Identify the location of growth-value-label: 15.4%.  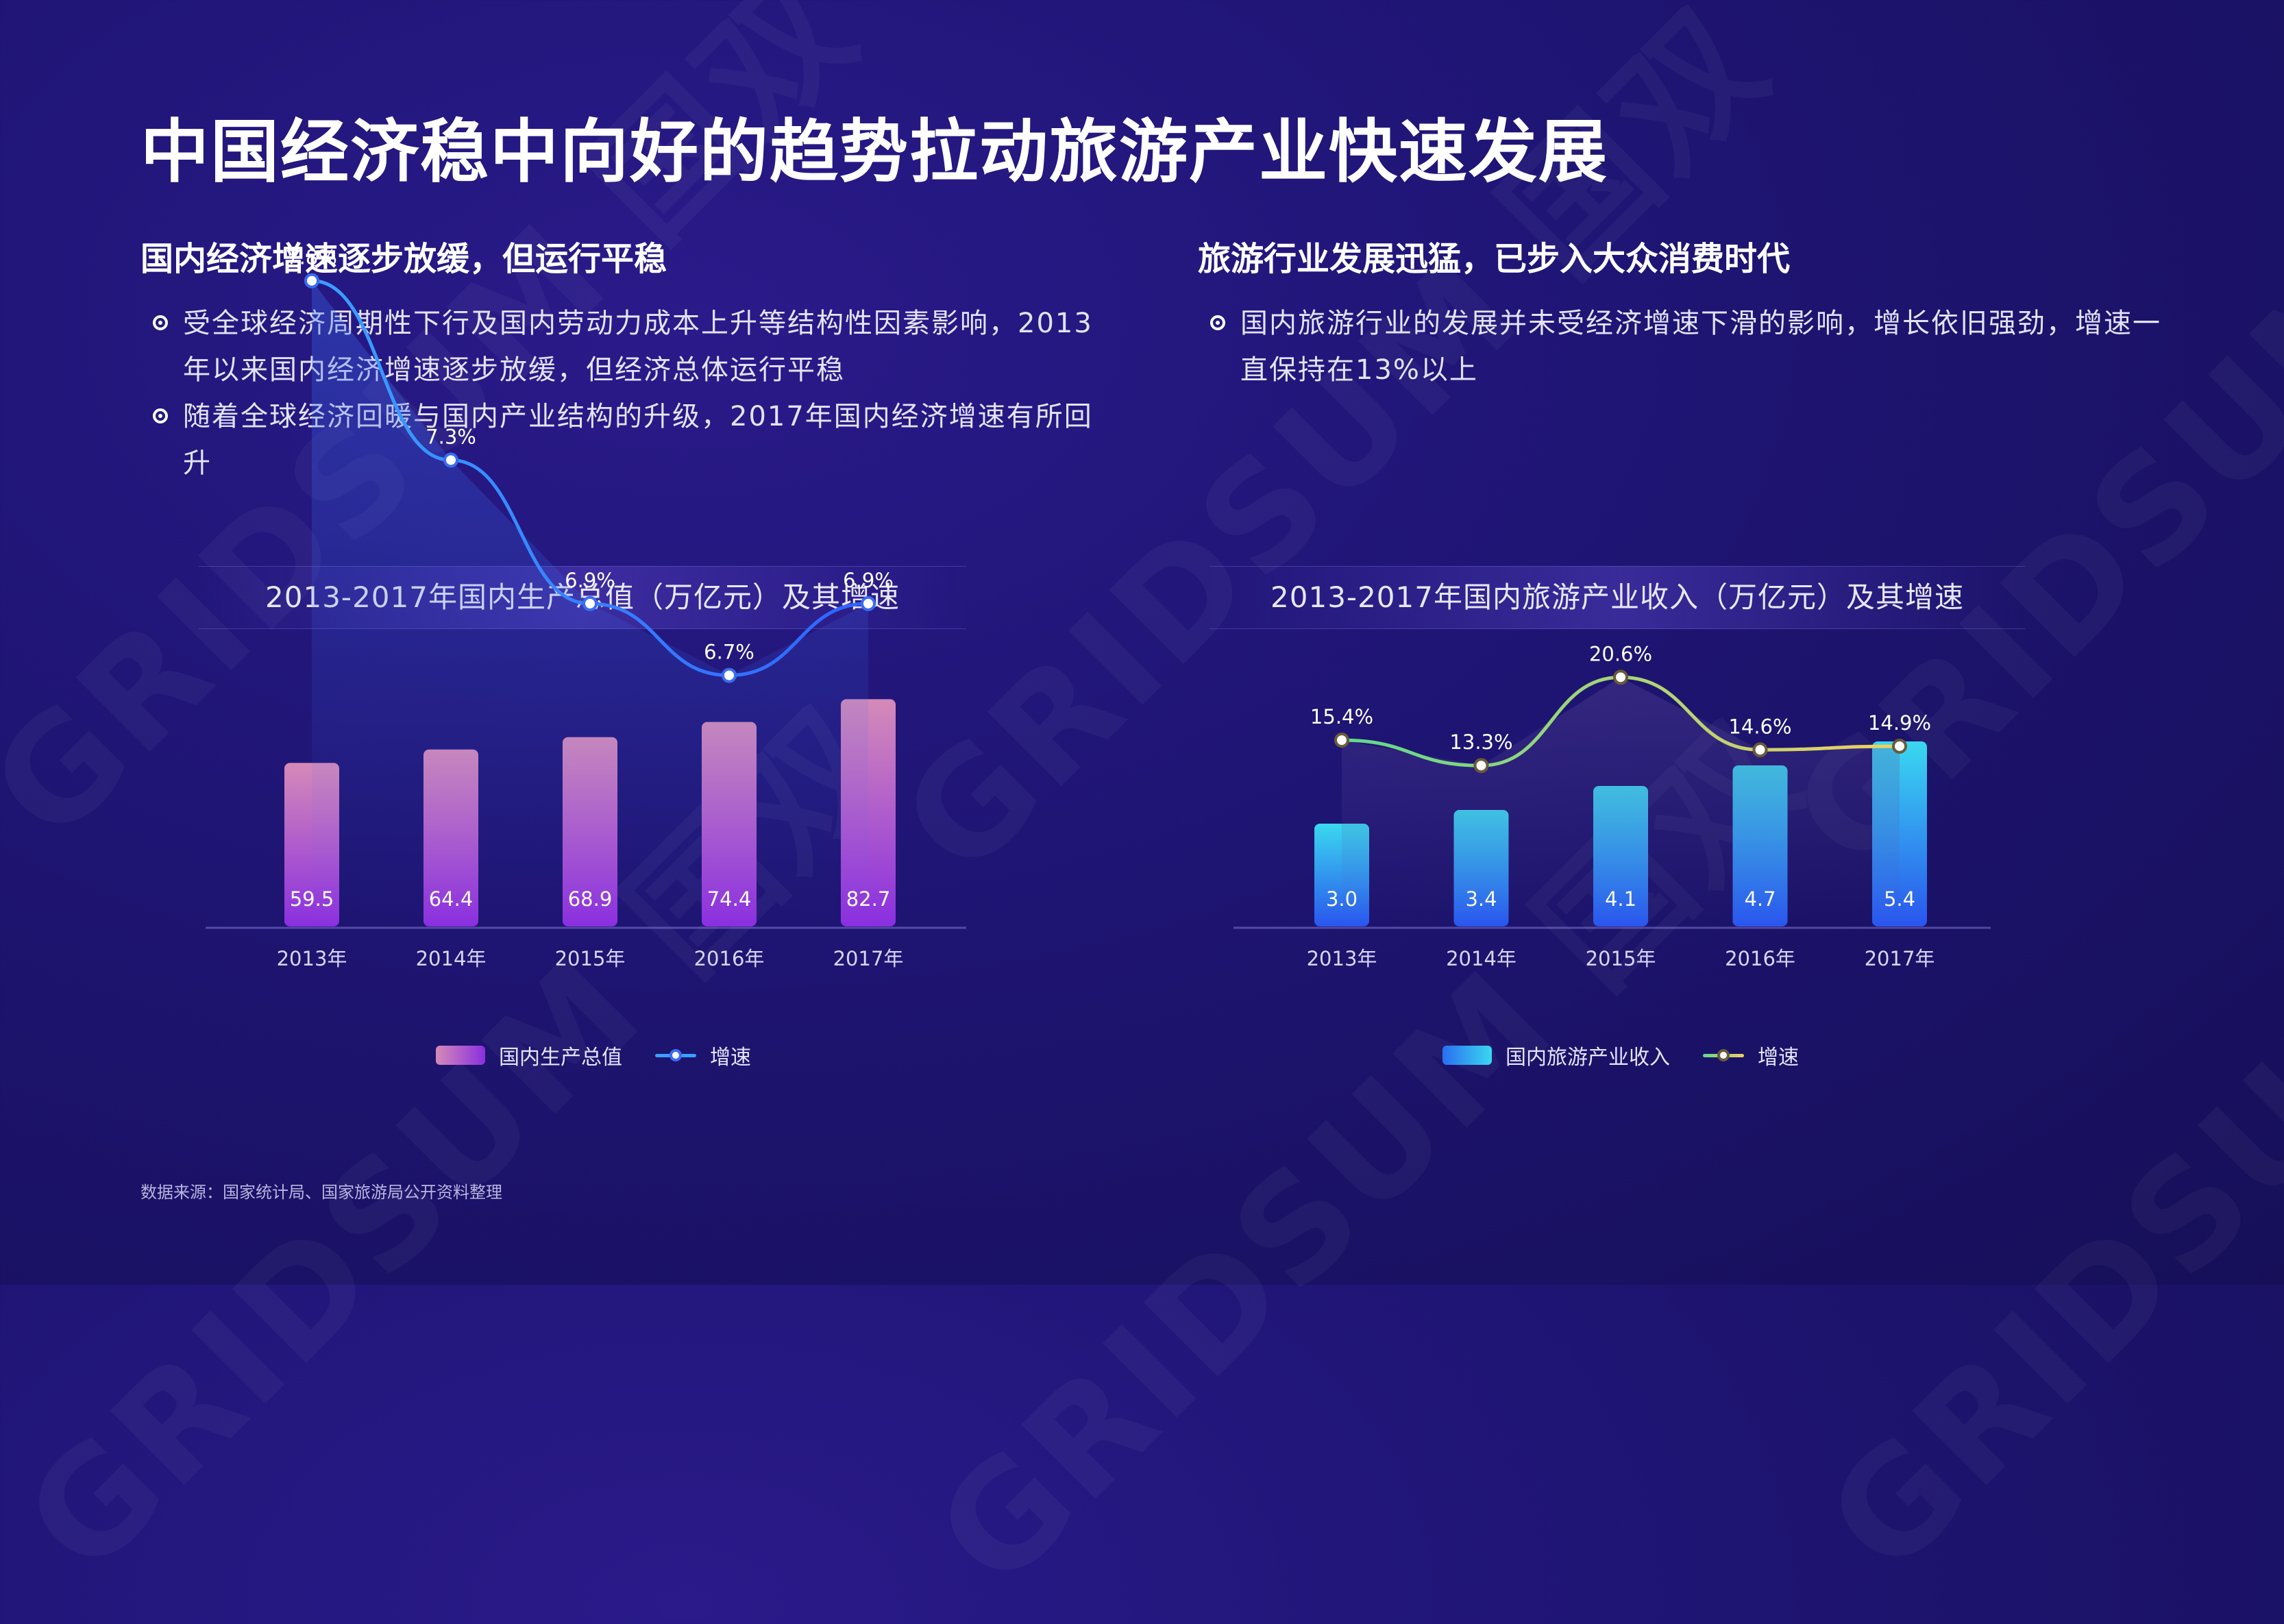
(1341, 717).